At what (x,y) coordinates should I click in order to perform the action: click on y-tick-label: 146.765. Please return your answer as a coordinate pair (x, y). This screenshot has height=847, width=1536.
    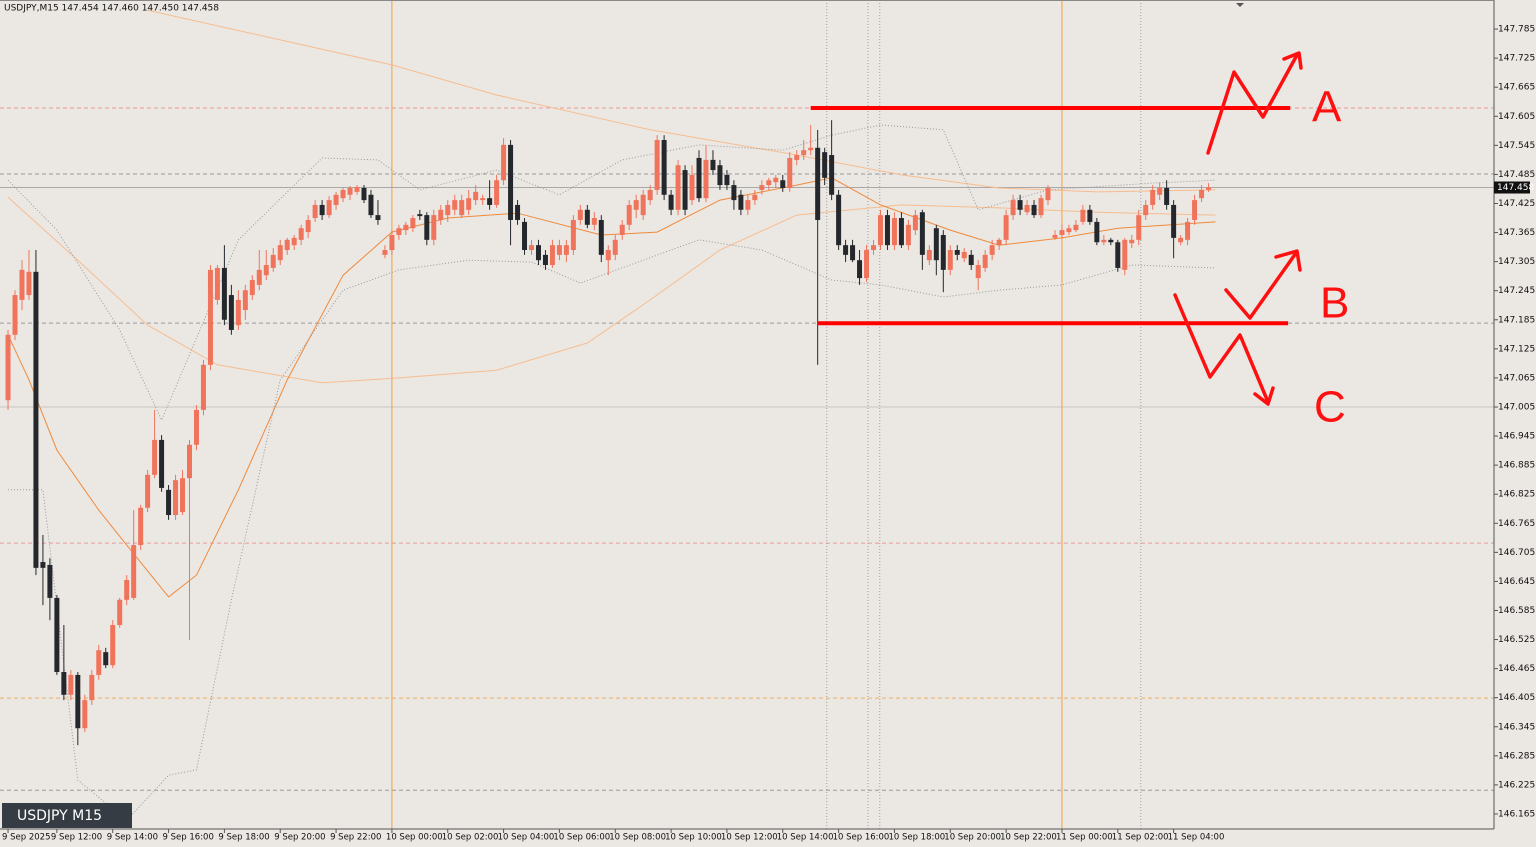
    Looking at the image, I should click on (1516, 524).